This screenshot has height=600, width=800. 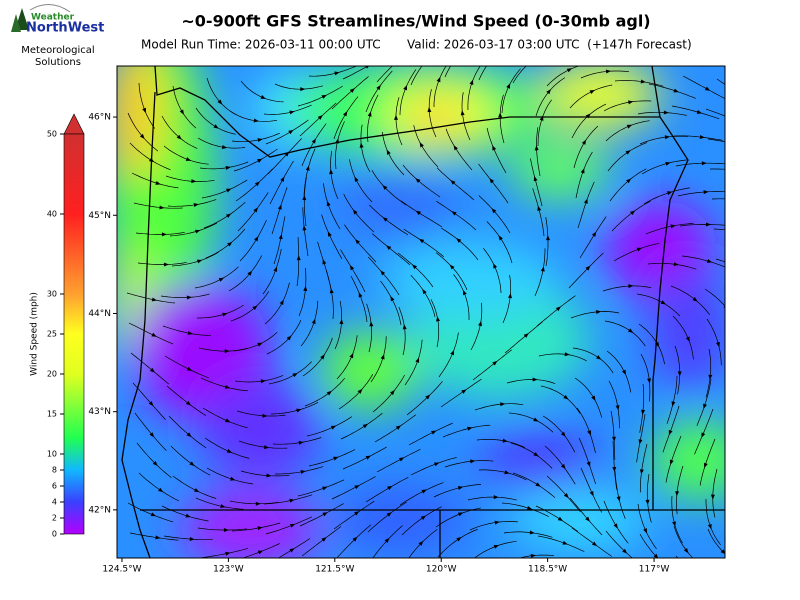 What do you see at coordinates (654, 570) in the screenshot?
I see `x-tick-label: 117°W` at bounding box center [654, 570].